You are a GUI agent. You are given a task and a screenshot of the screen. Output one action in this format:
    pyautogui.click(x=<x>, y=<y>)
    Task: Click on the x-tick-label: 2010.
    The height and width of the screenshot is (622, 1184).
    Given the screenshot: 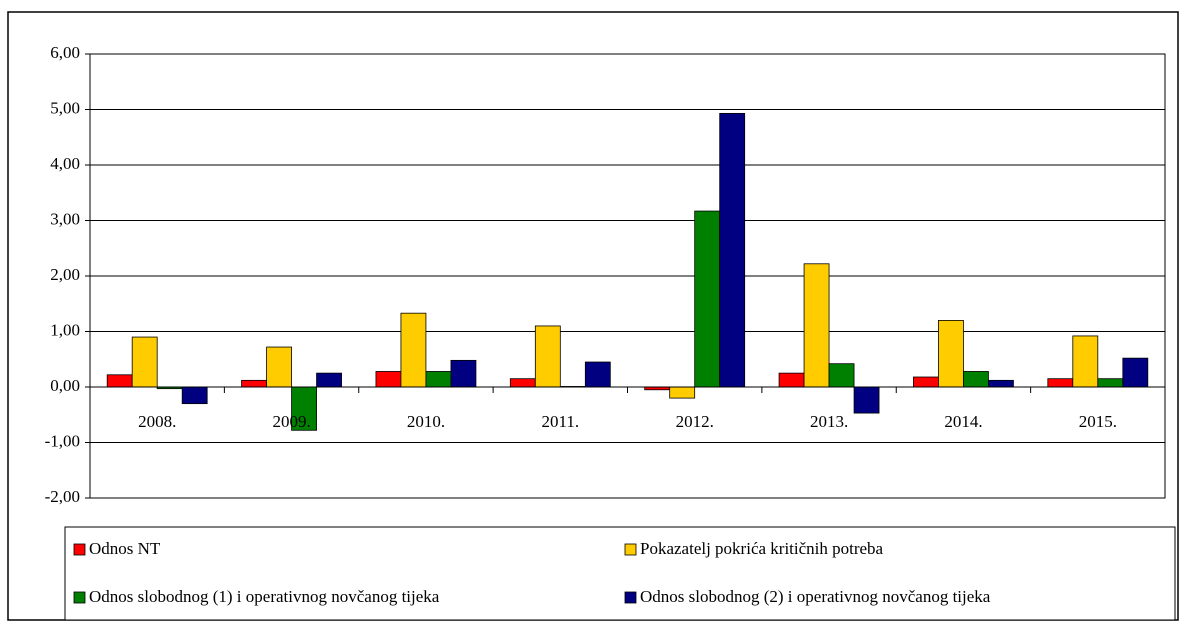 What is the action you would take?
    pyautogui.click(x=426, y=421)
    